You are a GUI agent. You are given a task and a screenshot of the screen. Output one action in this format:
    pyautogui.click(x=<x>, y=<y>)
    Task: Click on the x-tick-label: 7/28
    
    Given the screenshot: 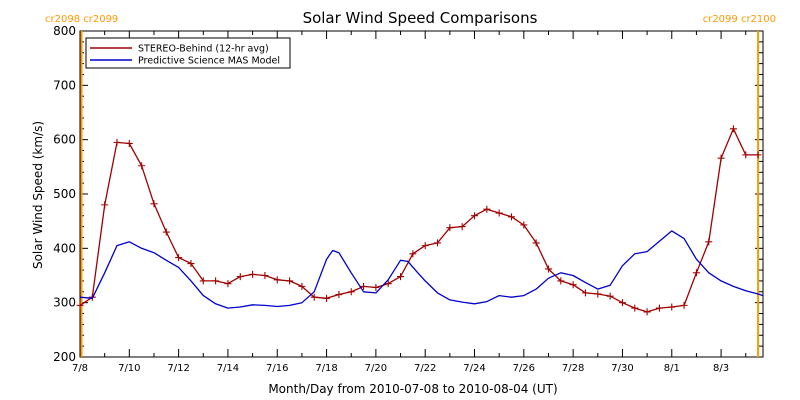 What is the action you would take?
    pyautogui.click(x=573, y=368)
    